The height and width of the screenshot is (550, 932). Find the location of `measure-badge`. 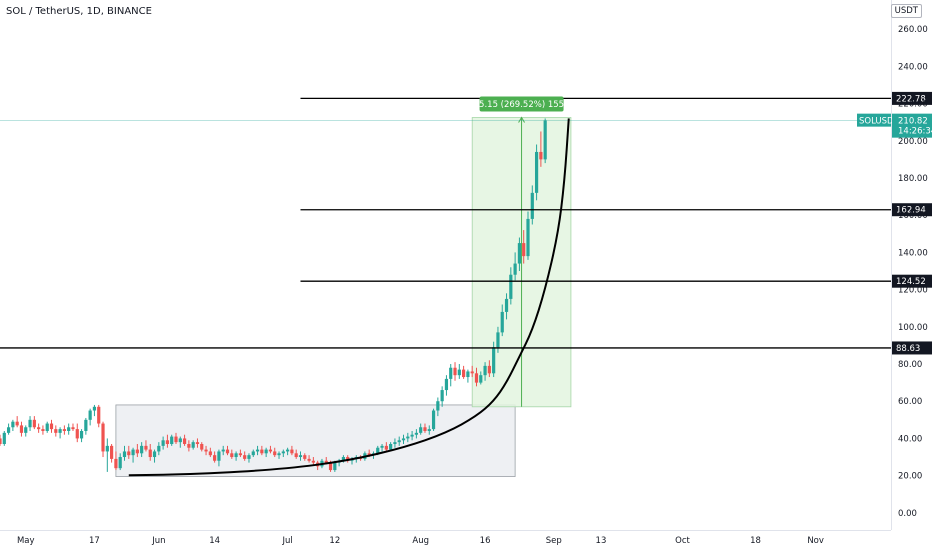

measure-badge is located at coordinates (521, 104).